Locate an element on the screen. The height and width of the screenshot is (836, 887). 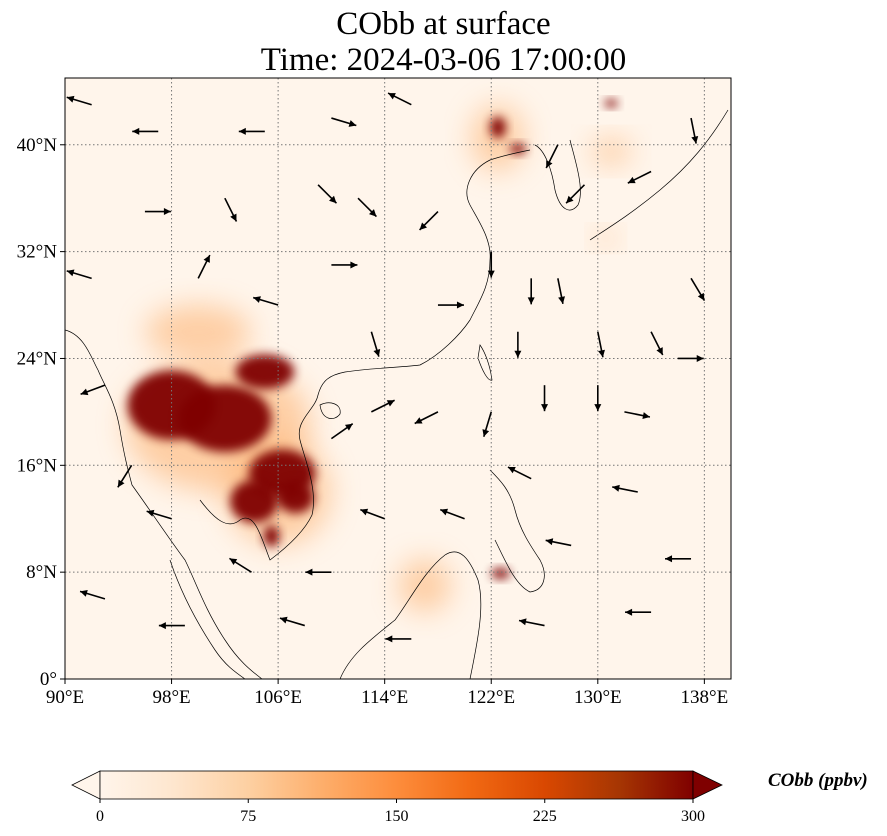
lon-tick-label: 106°E is located at coordinates (278, 697).